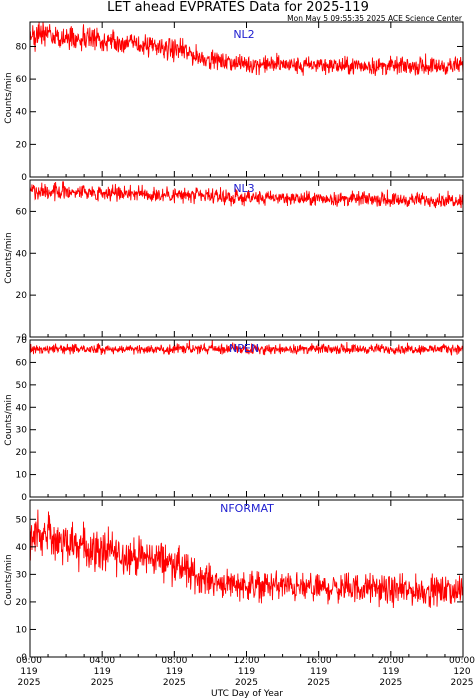 Image resolution: width=476 pixels, height=700 pixels. I want to click on y-tick-label-nformat: 40, so click(22, 548).